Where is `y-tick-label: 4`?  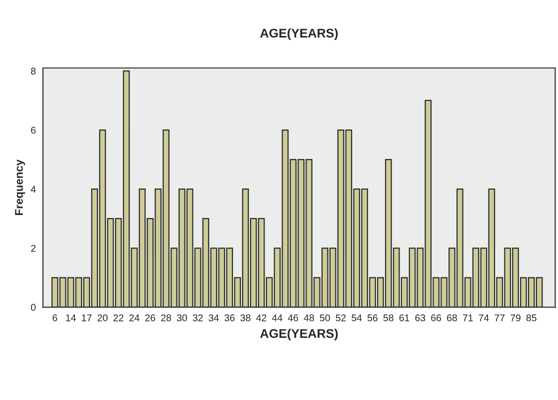
y-tick-label: 4 is located at coordinates (33, 189).